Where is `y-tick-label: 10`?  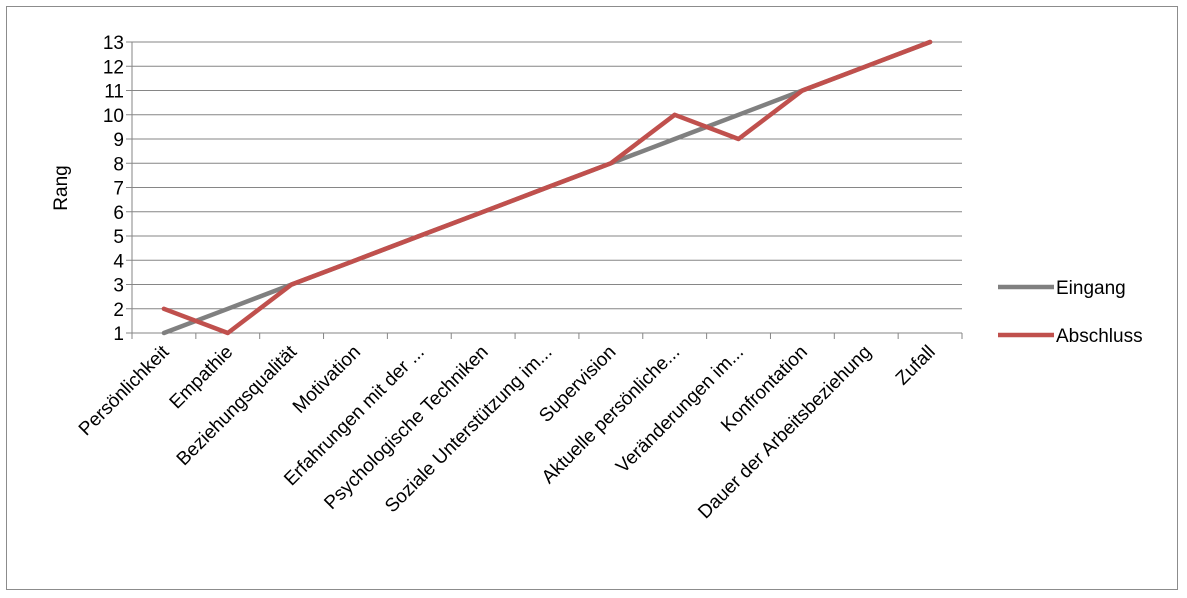 y-tick-label: 10 is located at coordinates (113, 116).